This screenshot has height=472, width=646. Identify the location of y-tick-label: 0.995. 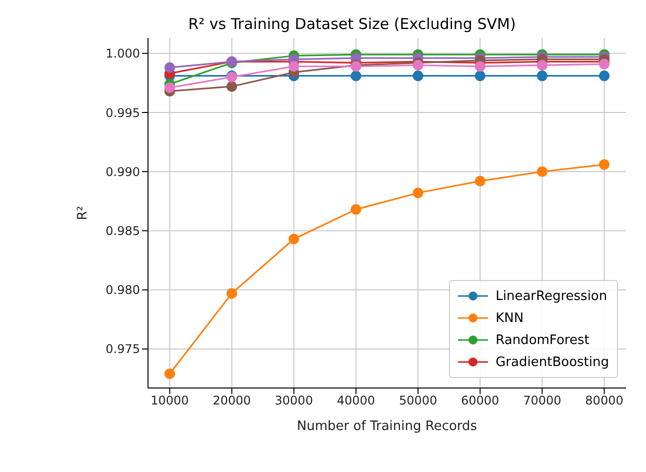
(123, 113).